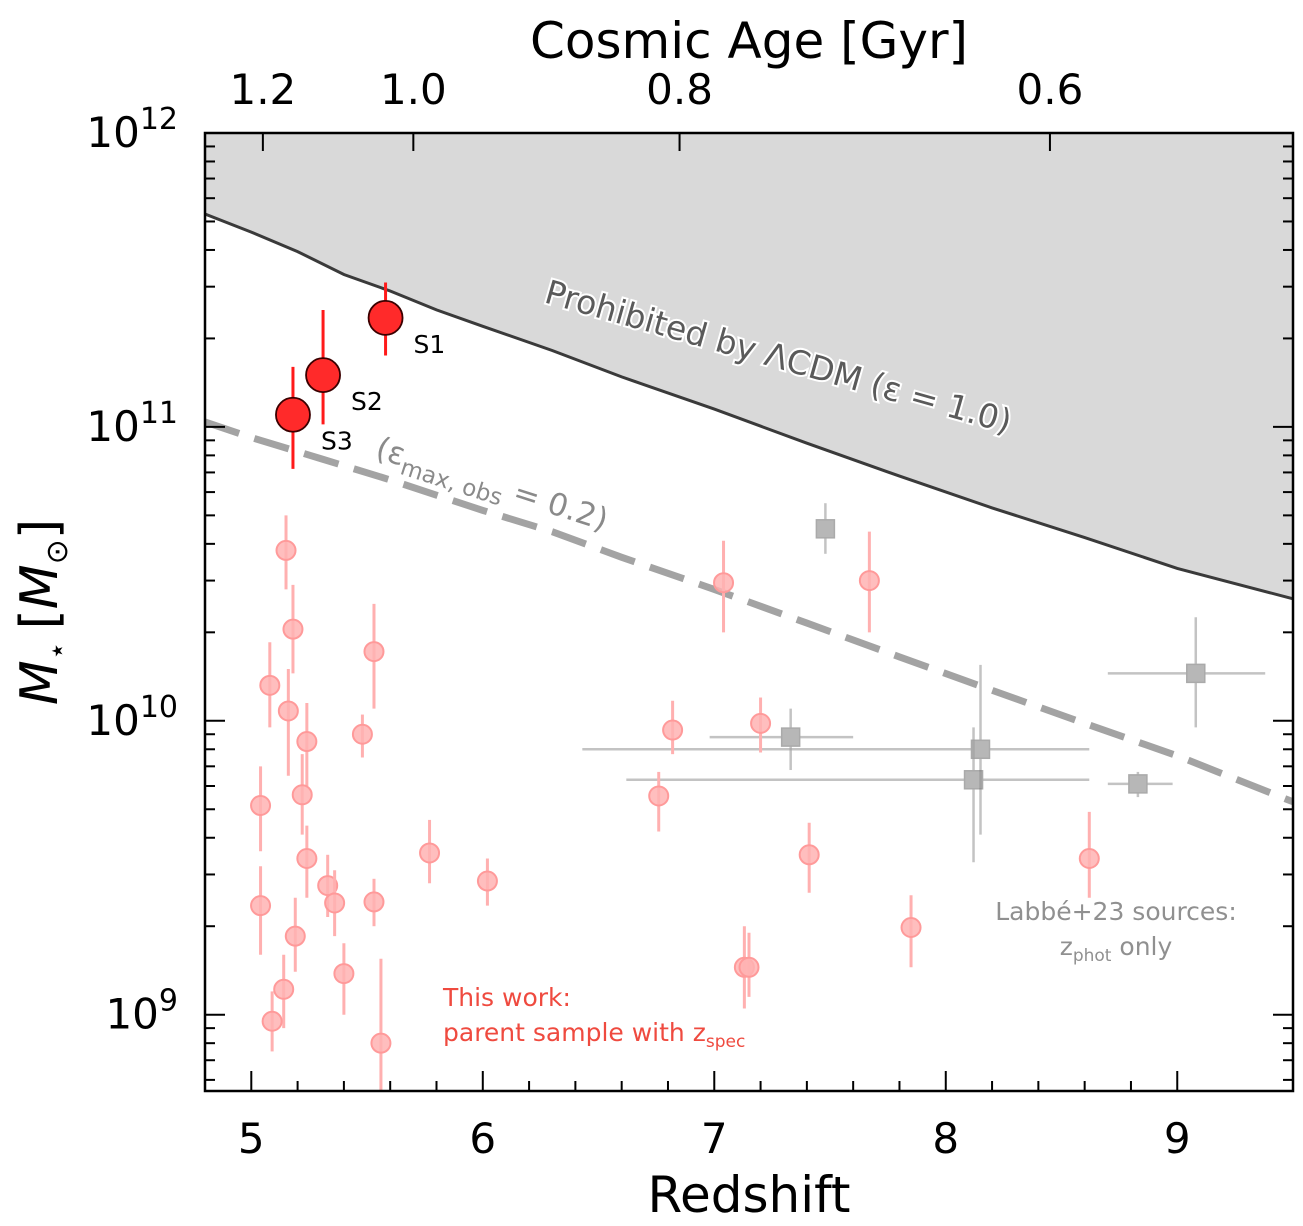 This screenshot has height=1226, width=1303. What do you see at coordinates (159, 413) in the screenshot?
I see `y-tick-label-part: 11` at bounding box center [159, 413].